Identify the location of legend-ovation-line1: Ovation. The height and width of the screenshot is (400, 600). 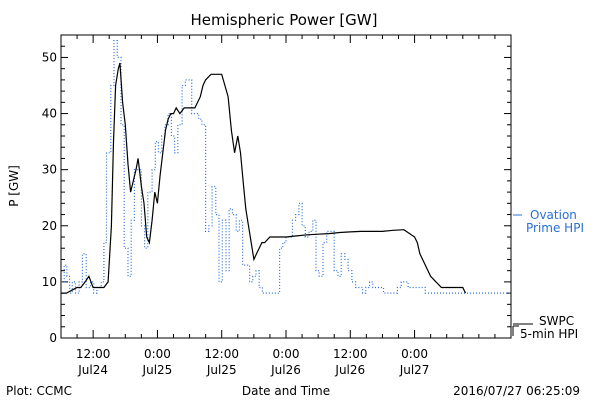
(553, 215).